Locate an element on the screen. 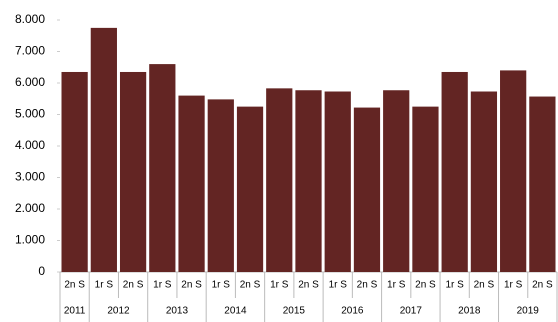 This screenshot has height=322, width=558. x-group-label: 2019 is located at coordinates (528, 311).